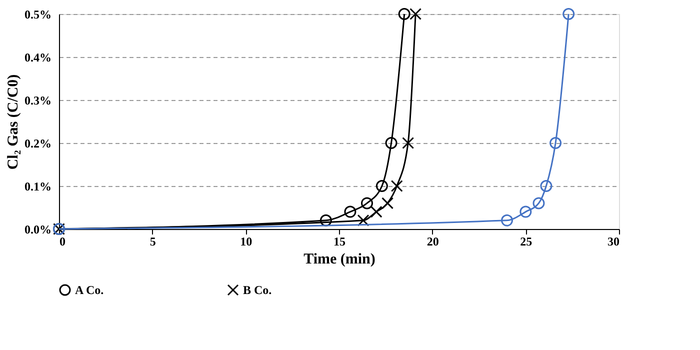 The width and height of the screenshot is (700, 350). What do you see at coordinates (38, 101) in the screenshot?
I see `y-tick-label: 0.3%` at bounding box center [38, 101].